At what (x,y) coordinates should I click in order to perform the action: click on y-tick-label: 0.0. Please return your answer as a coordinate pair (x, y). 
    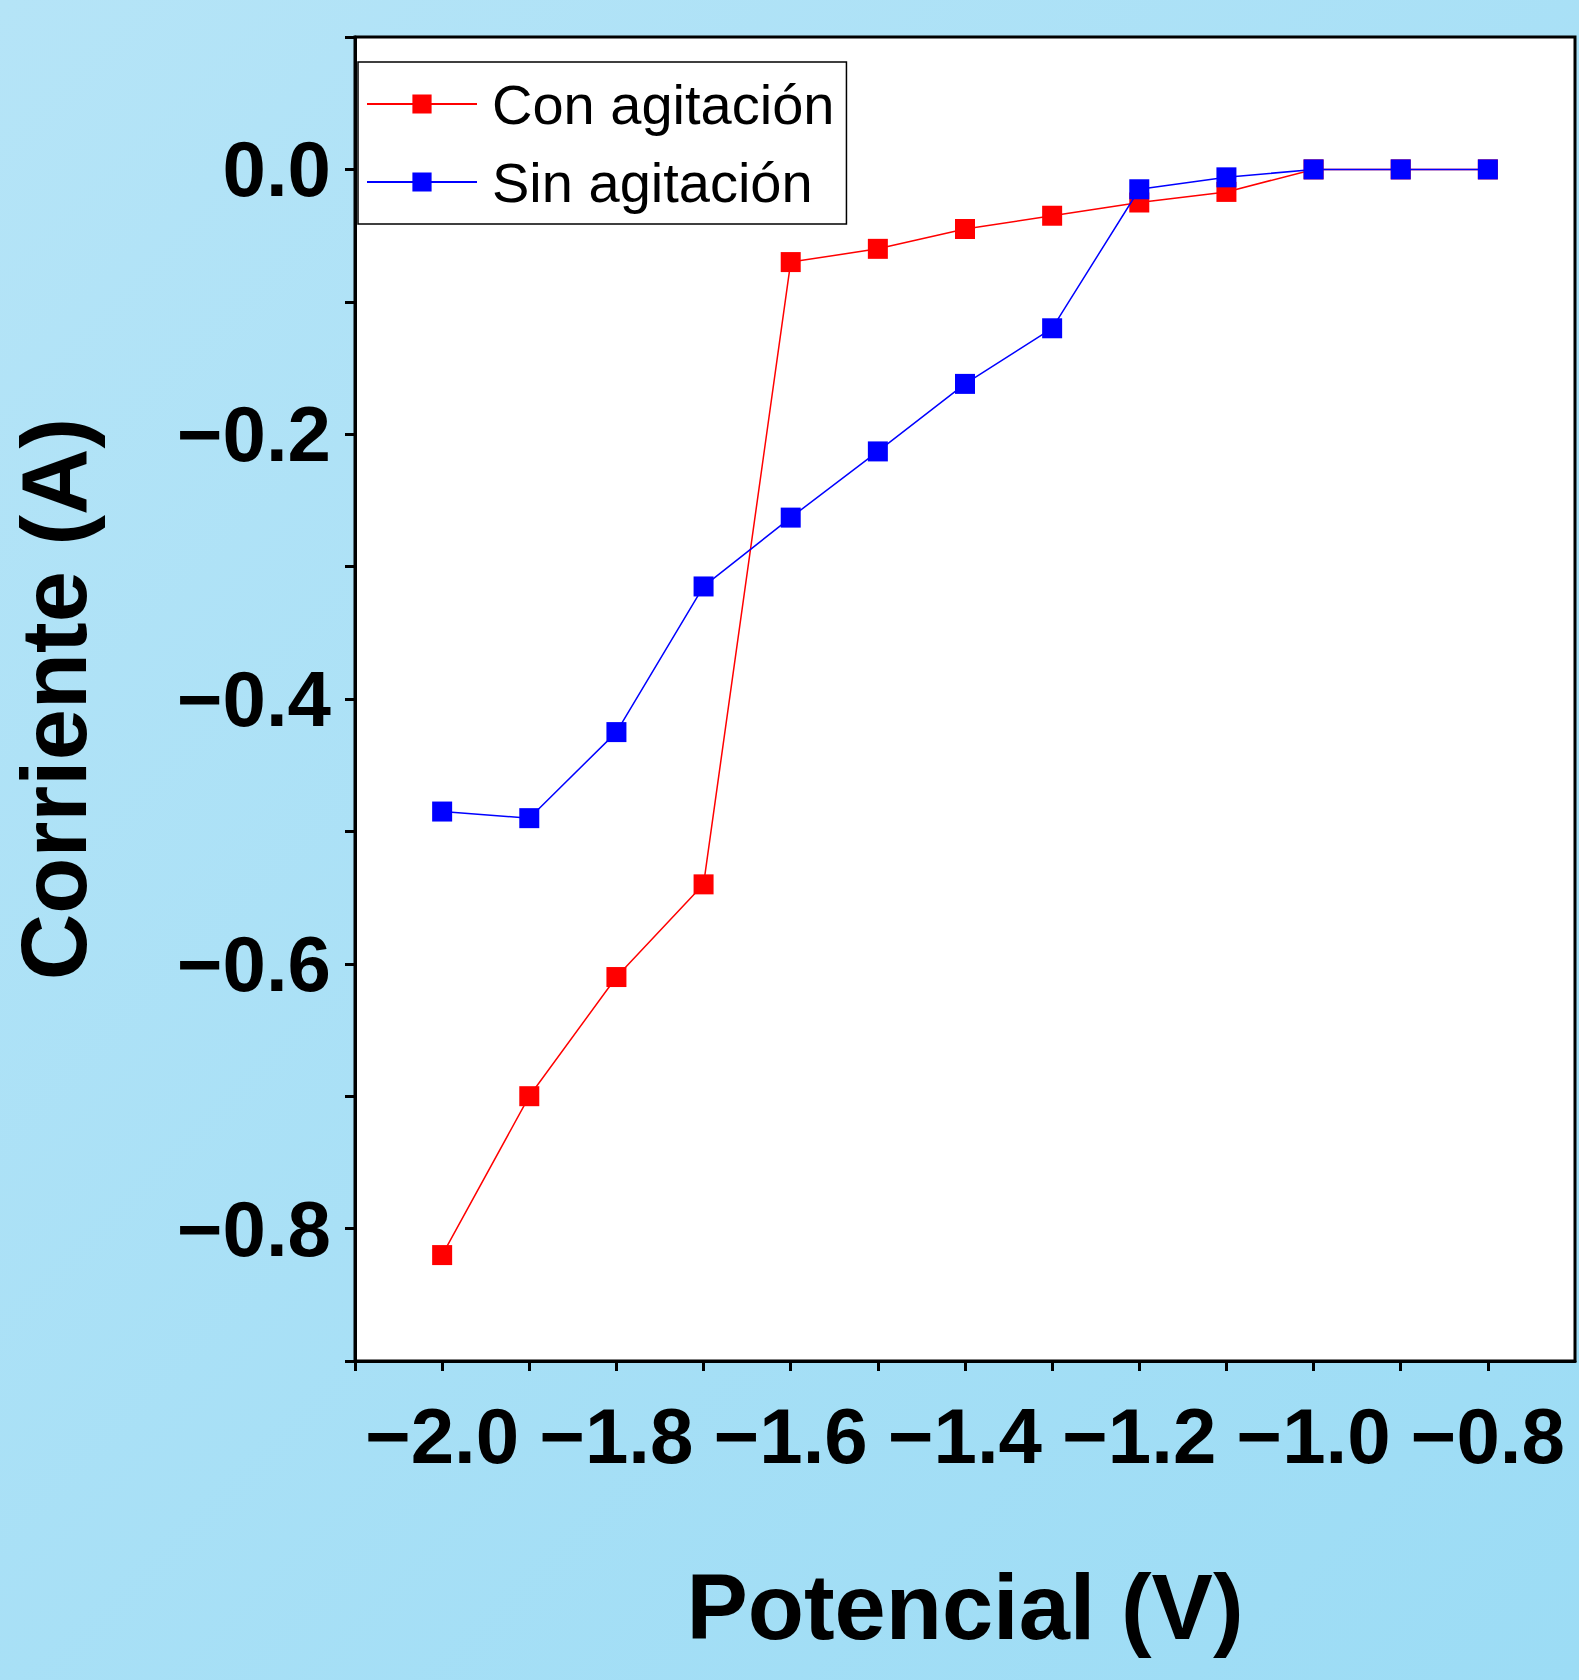
    Looking at the image, I should click on (276, 169).